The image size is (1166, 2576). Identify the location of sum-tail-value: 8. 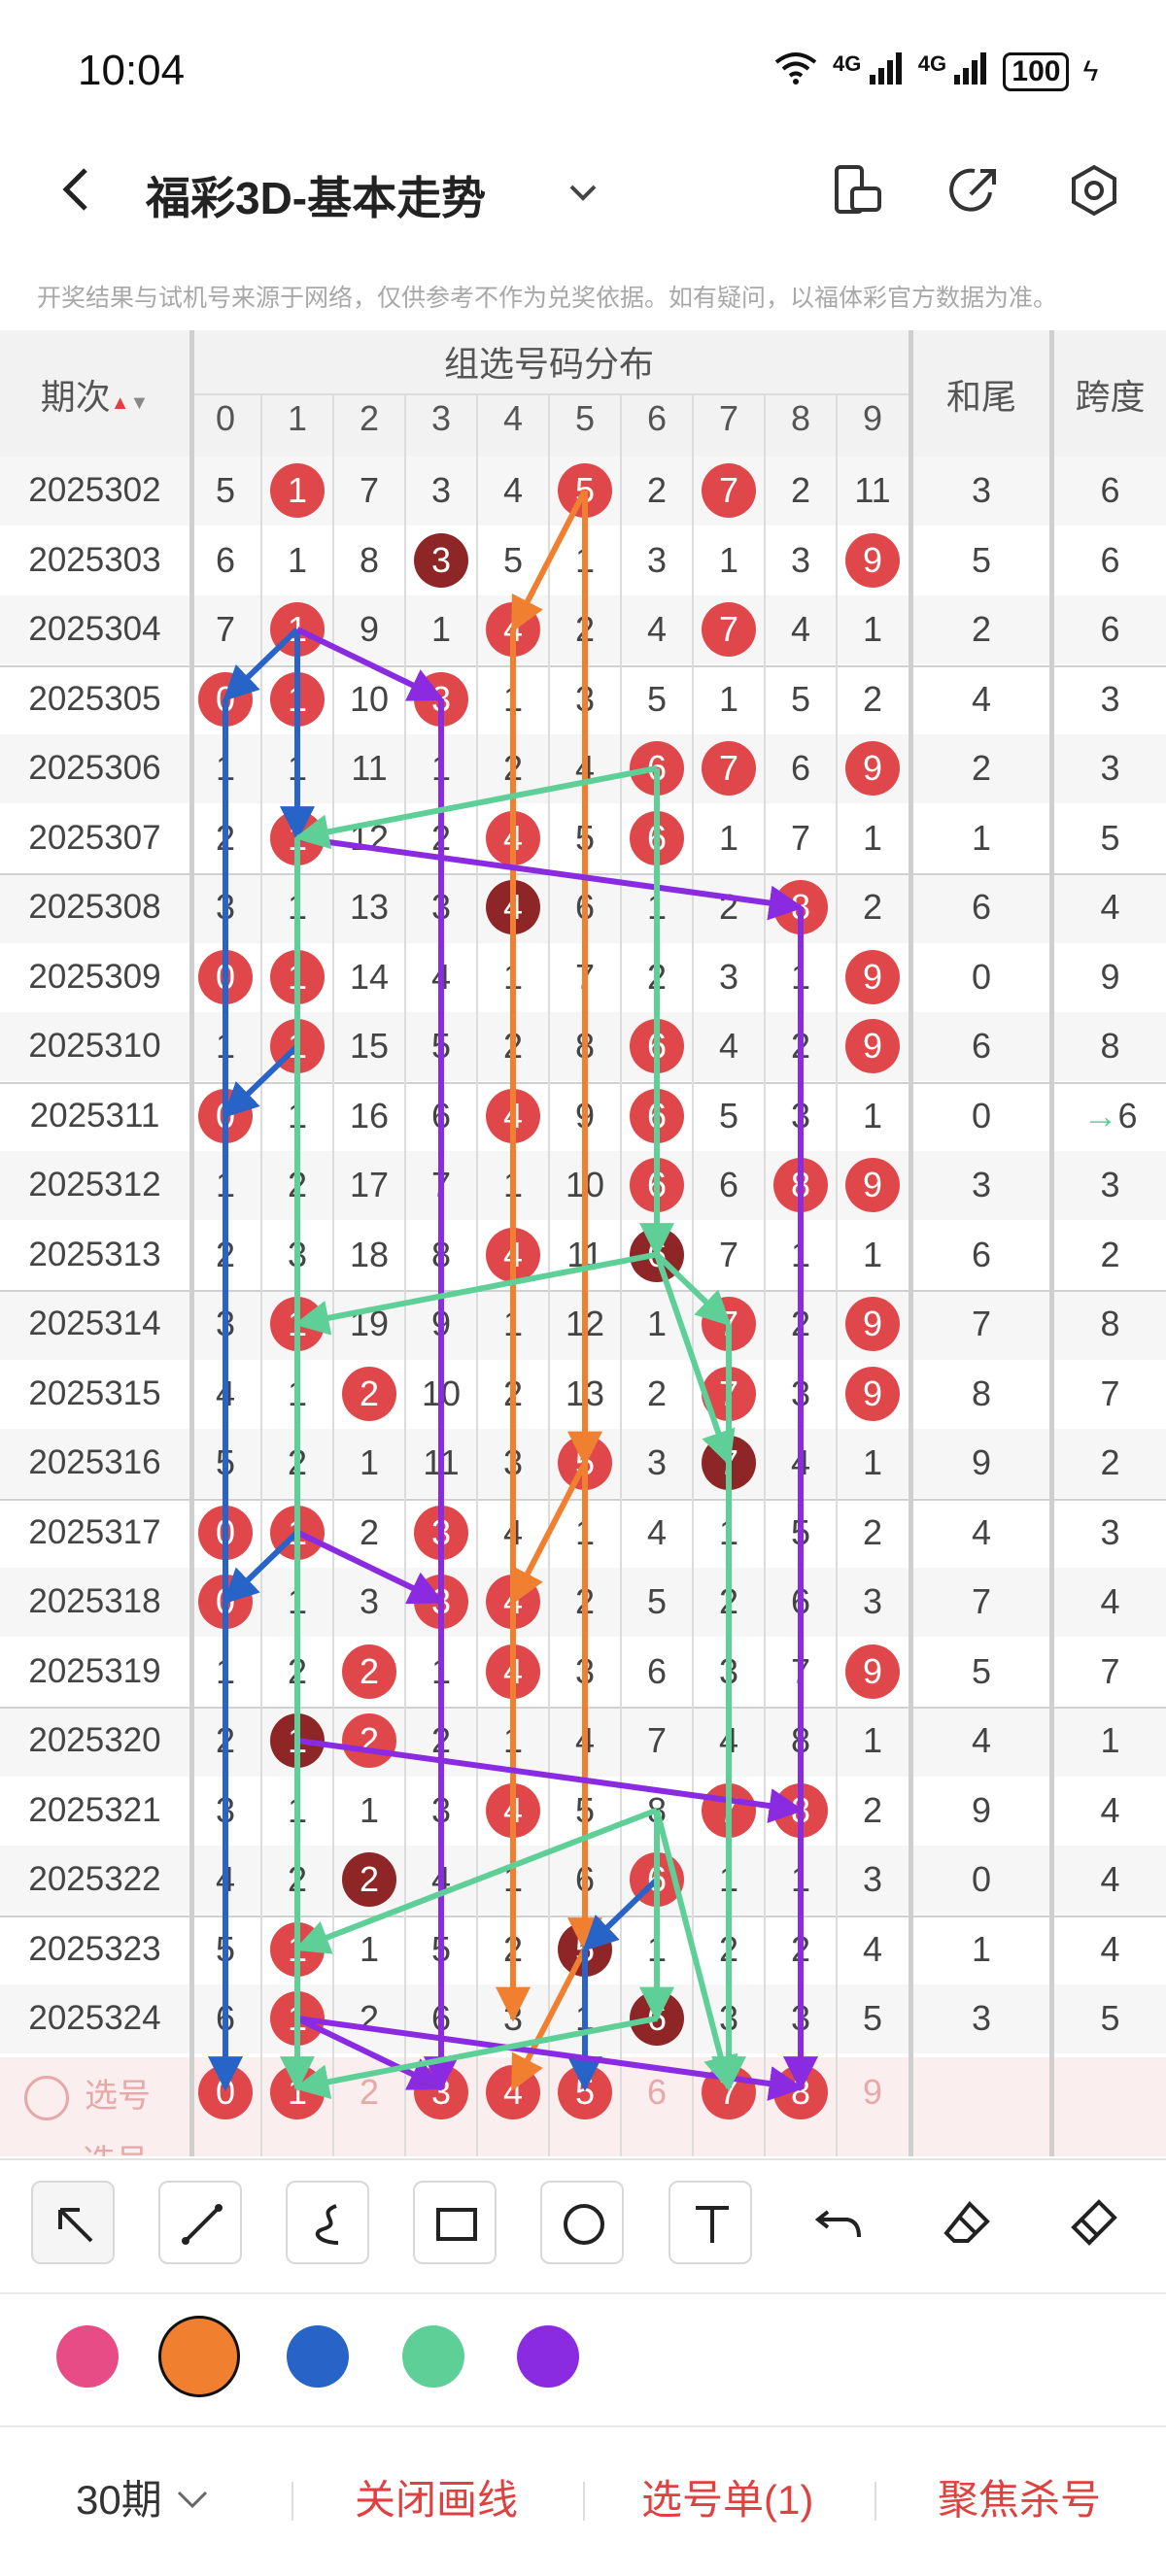
(981, 1393).